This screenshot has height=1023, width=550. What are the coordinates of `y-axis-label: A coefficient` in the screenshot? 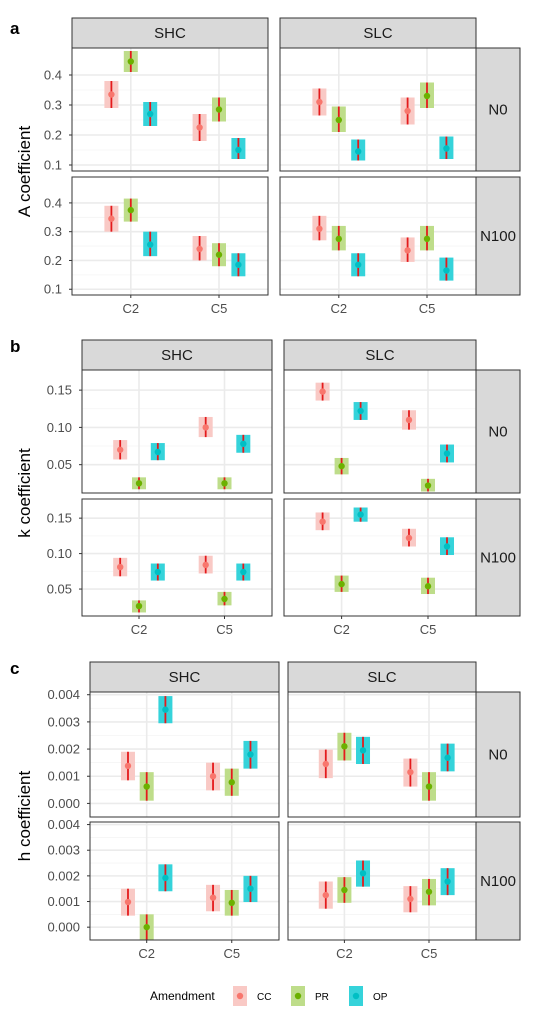 It's located at (24, 172).